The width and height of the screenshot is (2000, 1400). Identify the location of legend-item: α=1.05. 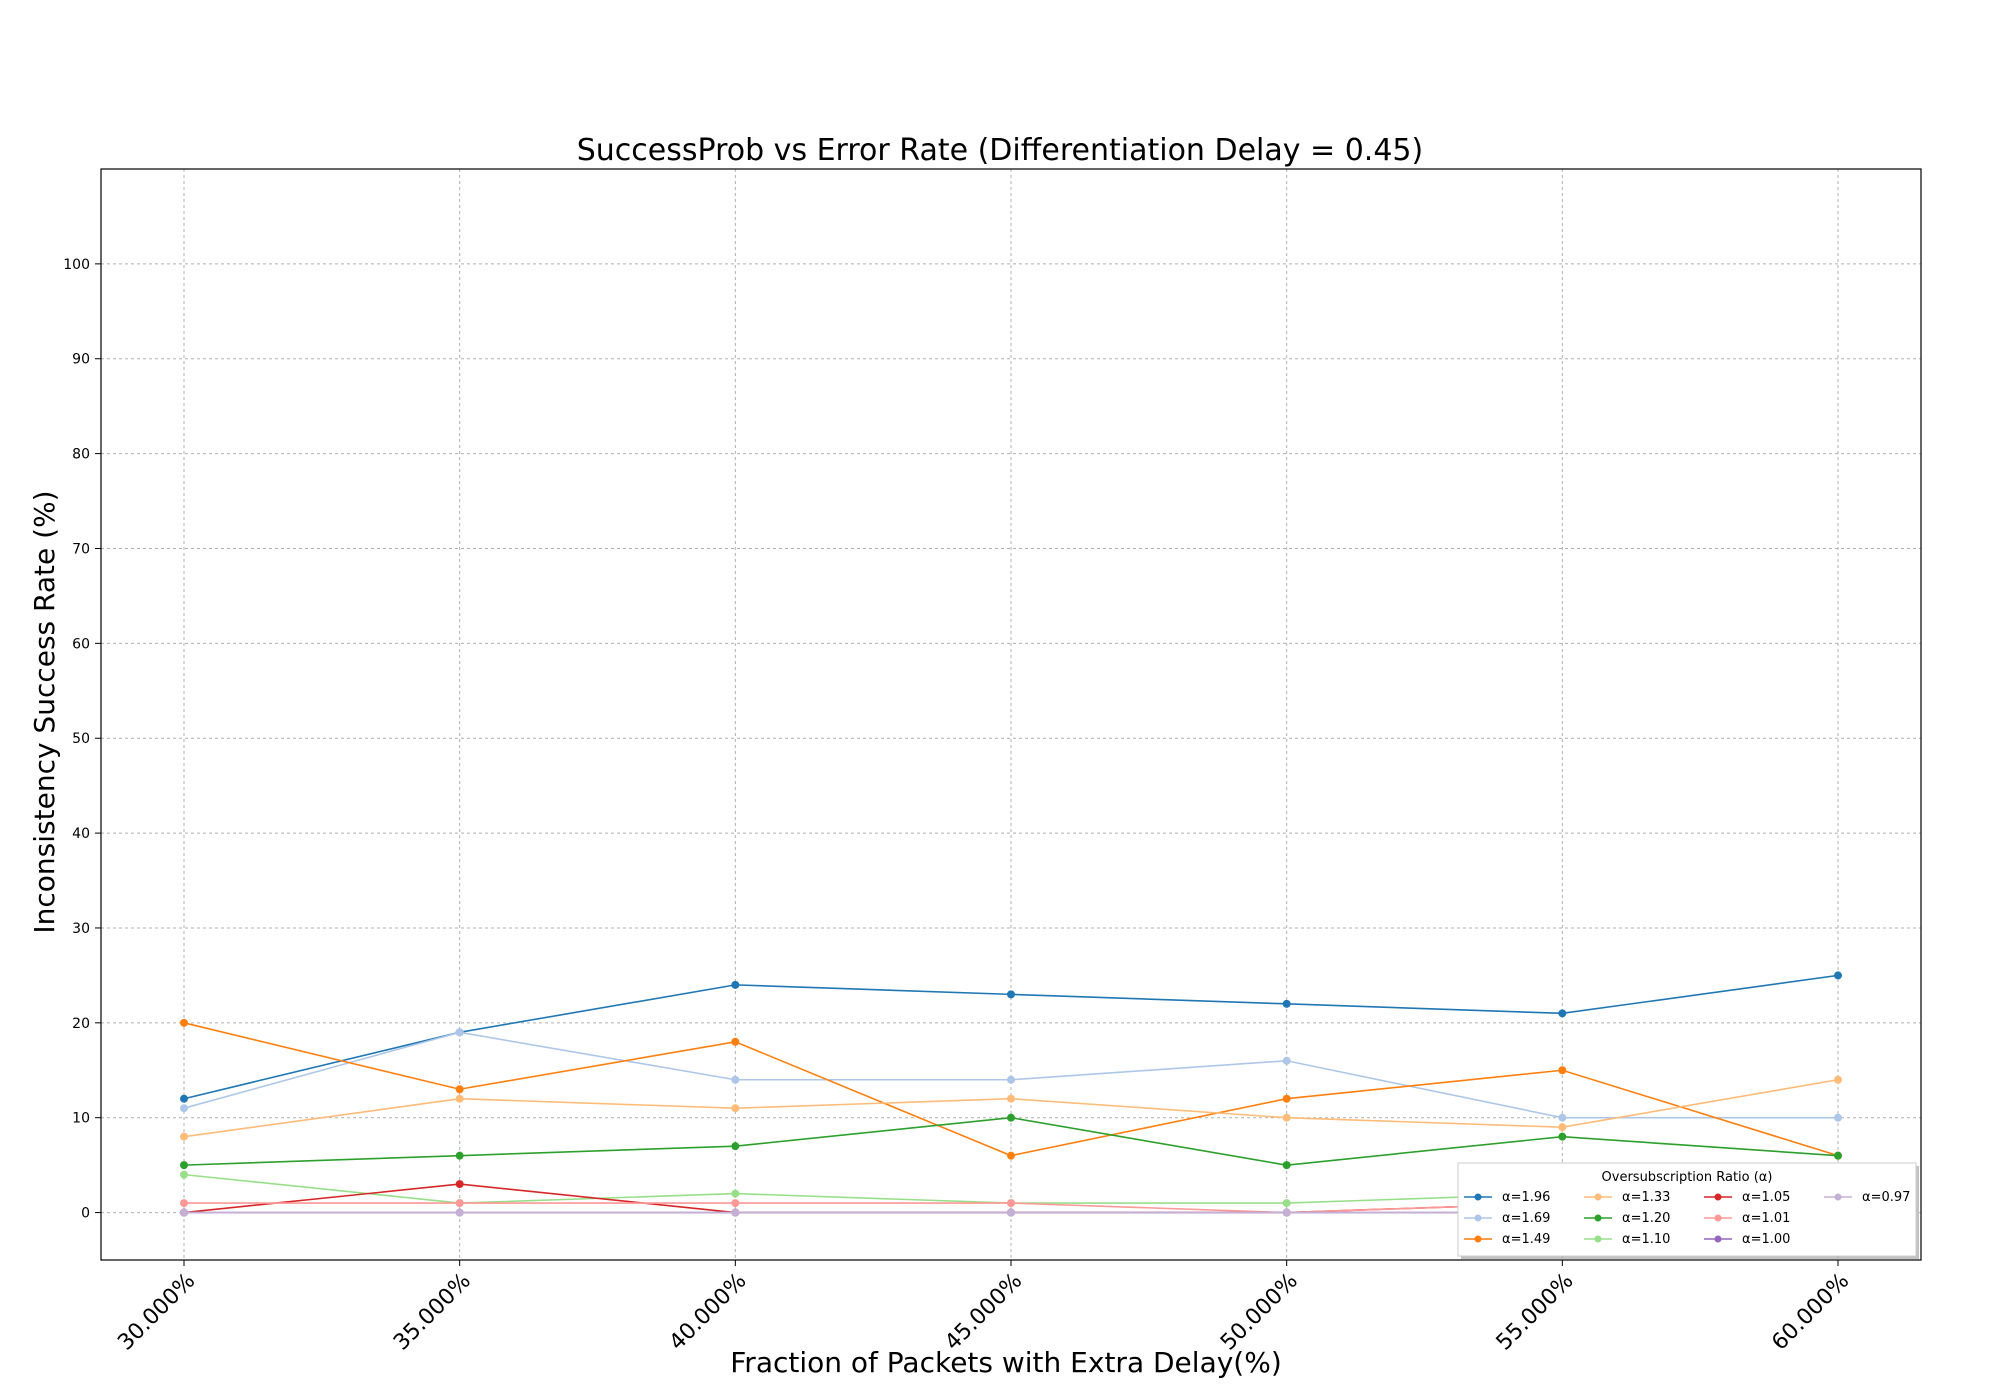
(1747, 1197).